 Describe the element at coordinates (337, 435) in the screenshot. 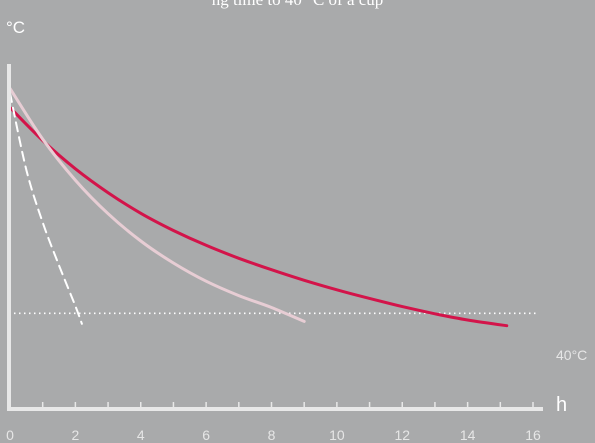

I see `x-tick-label: 10` at that location.